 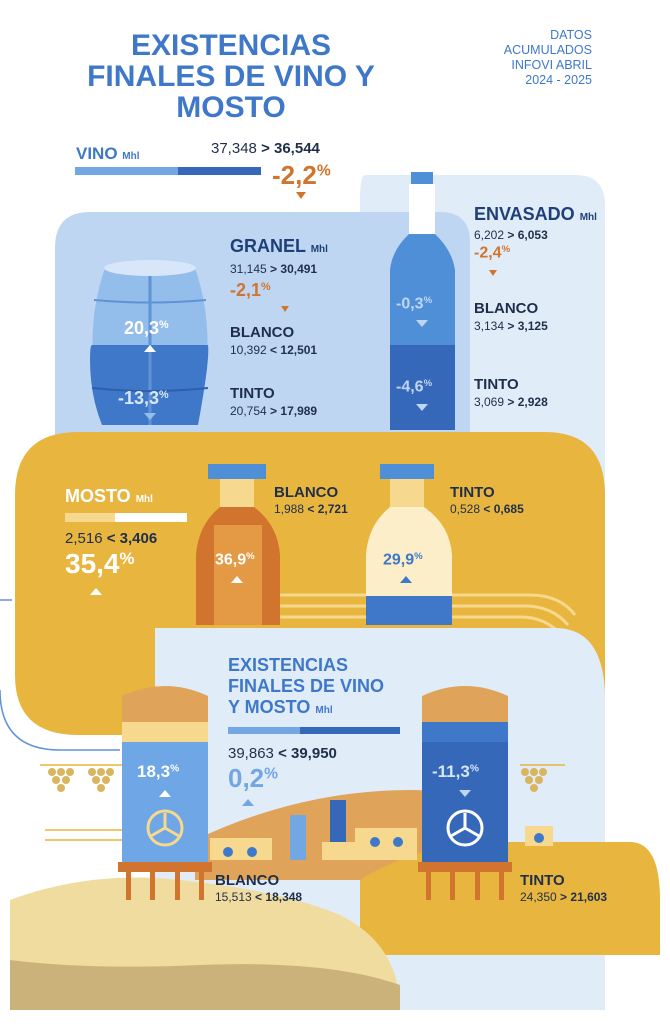 I want to click on mosto-blanco-label: BLANCO, so click(x=306, y=492).